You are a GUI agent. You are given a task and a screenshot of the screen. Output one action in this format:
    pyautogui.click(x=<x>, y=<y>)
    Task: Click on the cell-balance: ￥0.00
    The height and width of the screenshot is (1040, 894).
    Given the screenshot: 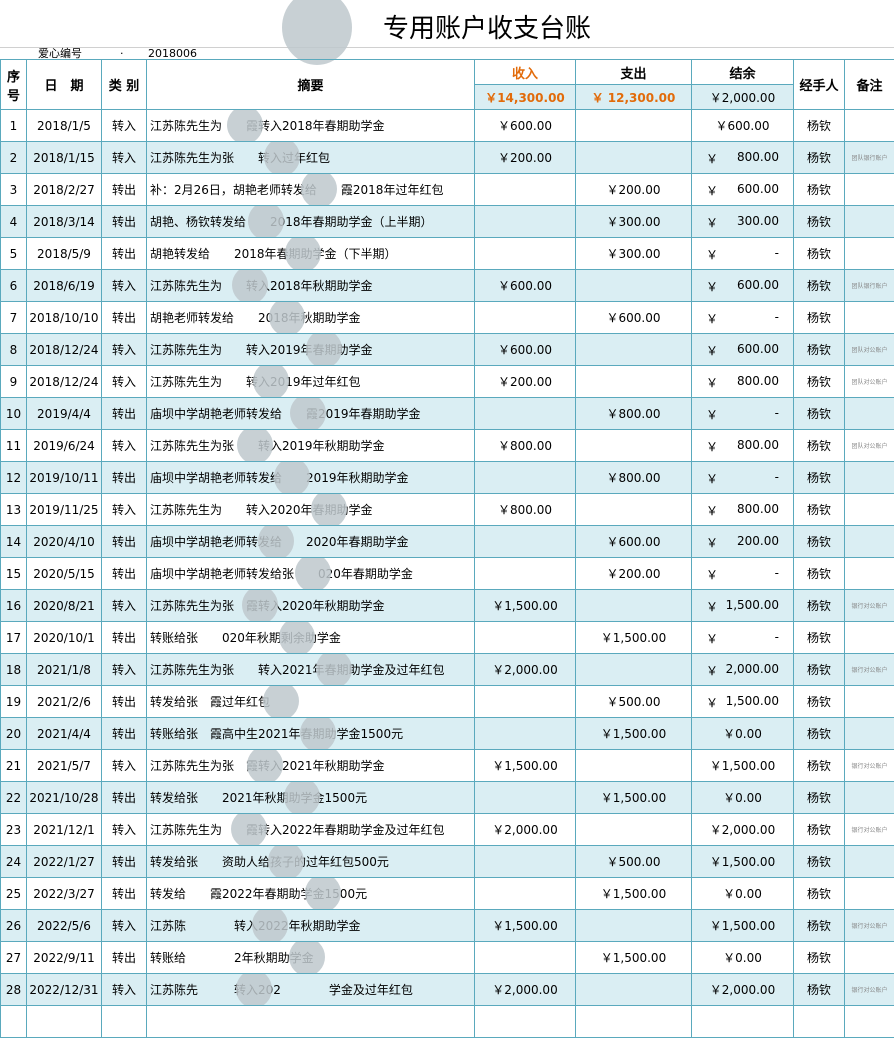 What is the action you would take?
    pyautogui.click(x=742, y=797)
    